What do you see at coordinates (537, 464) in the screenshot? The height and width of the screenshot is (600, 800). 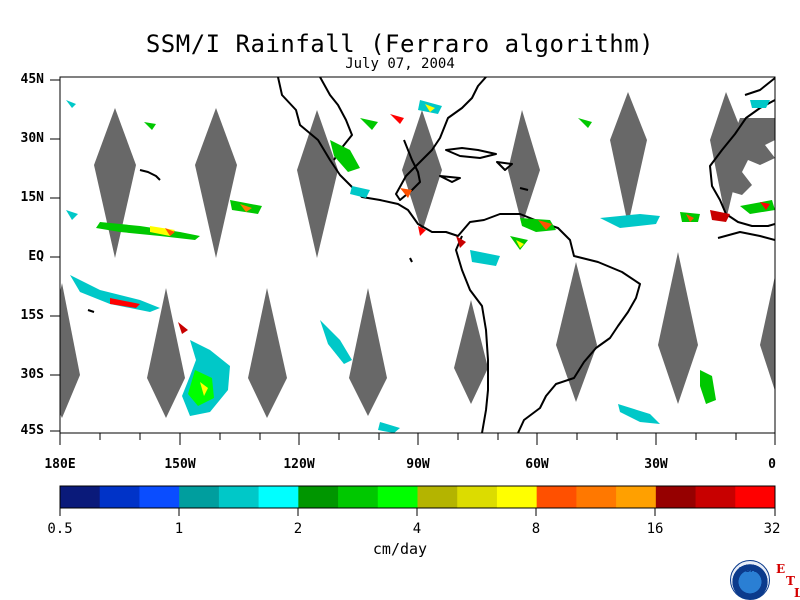 I see `lon-label-60w: 60W` at bounding box center [537, 464].